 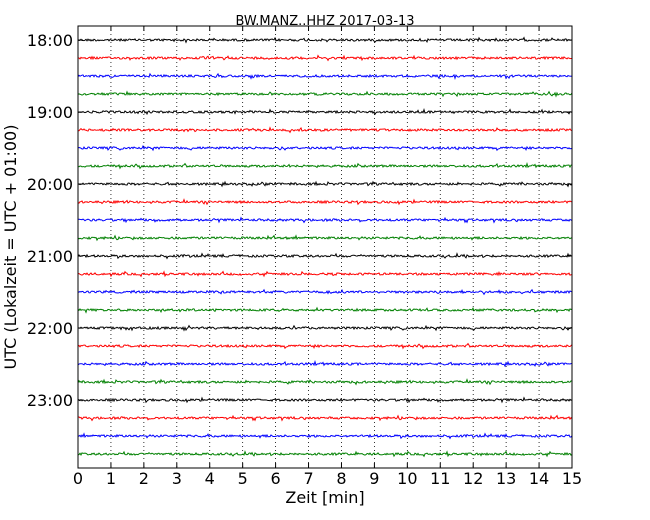 I want to click on y-hour-label-5: 23:00, so click(x=50, y=400).